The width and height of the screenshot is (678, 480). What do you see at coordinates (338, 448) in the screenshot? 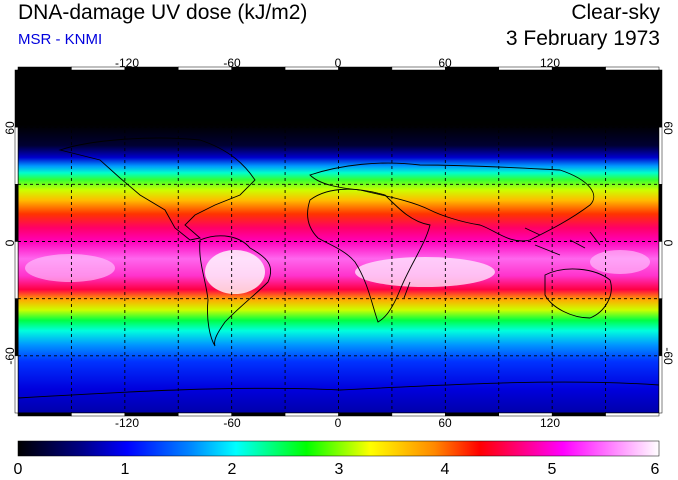
I see `colorbar` at bounding box center [338, 448].